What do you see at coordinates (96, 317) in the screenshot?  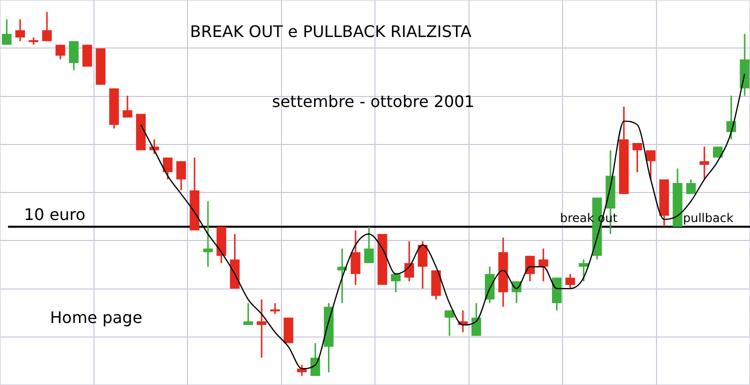 I see `annotation: Home page` at bounding box center [96, 317].